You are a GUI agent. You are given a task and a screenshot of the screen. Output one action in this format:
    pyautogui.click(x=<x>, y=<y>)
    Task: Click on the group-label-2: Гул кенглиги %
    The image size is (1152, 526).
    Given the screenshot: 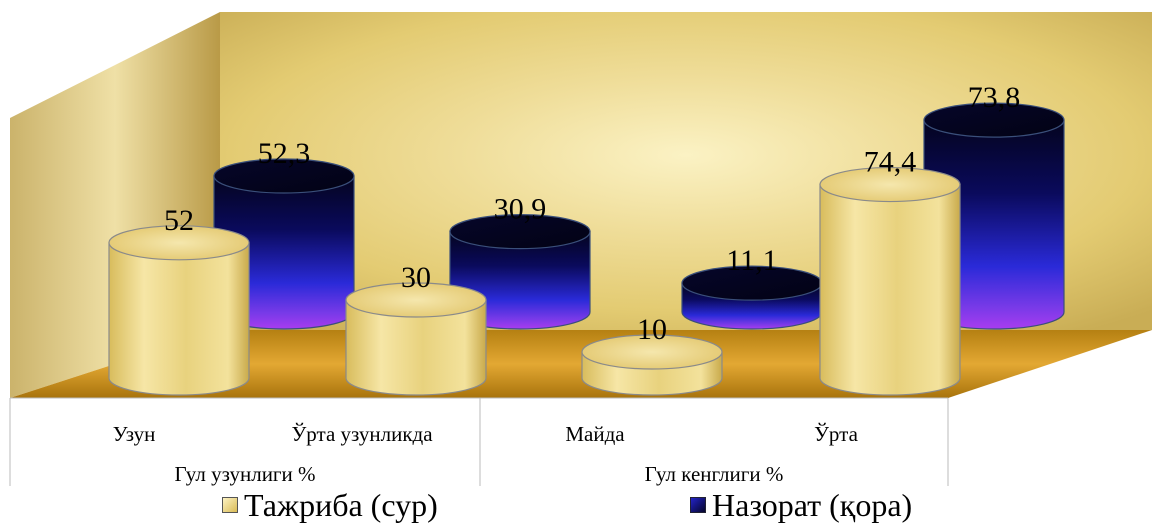 What is the action you would take?
    pyautogui.click(x=714, y=474)
    